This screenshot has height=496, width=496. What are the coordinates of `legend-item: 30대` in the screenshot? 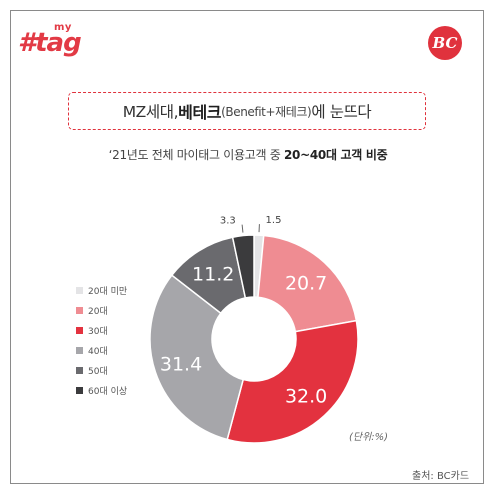 It's located at (101, 330).